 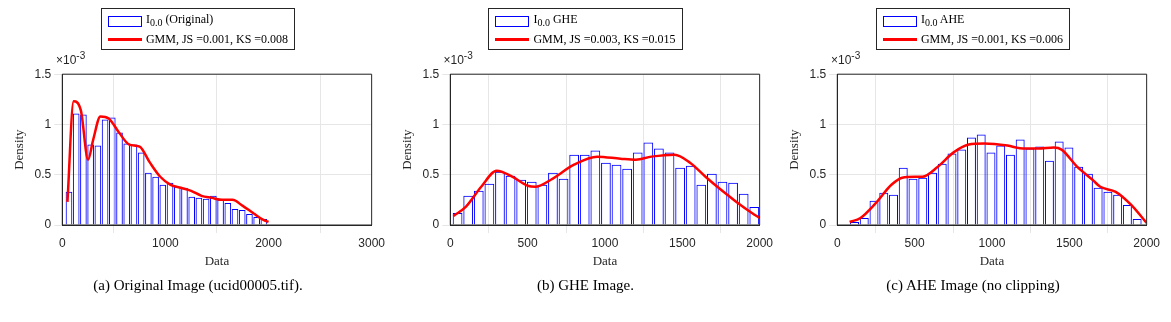 What do you see at coordinates (179, 21) in the screenshot?
I see `legend-label: I$_{0.0}$ (Original)` at bounding box center [179, 21].